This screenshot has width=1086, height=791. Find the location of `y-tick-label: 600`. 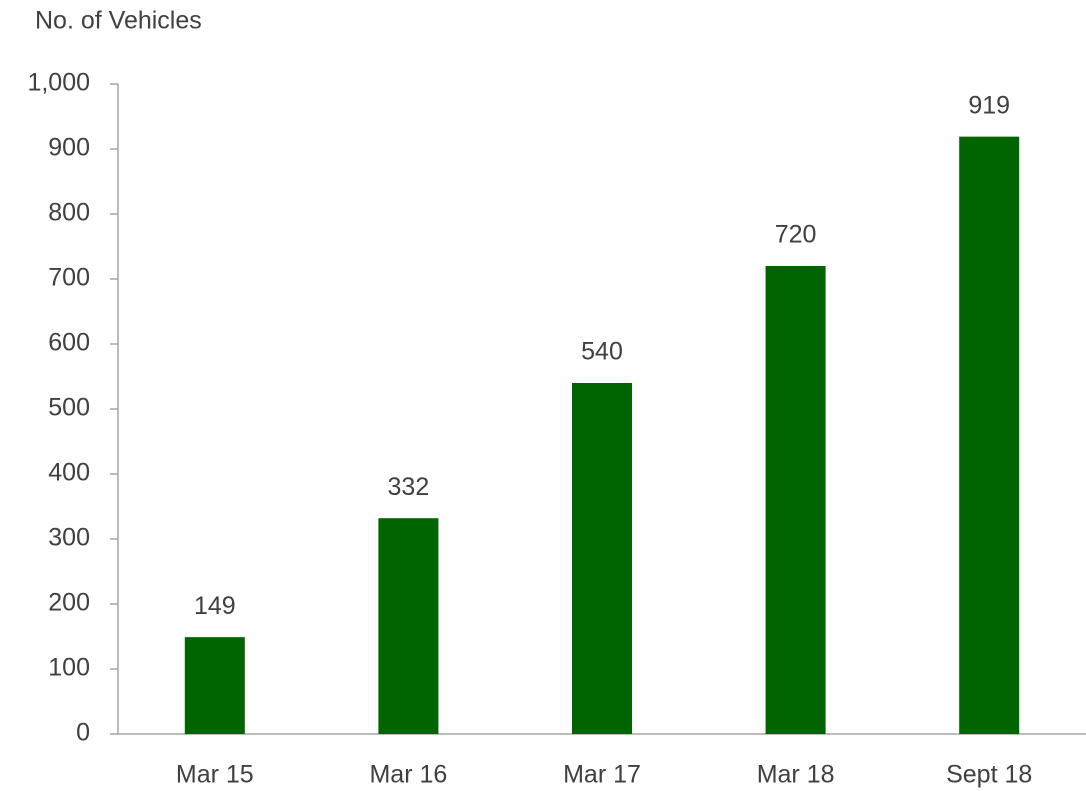

y-tick-label: 600 is located at coordinates (69, 343).